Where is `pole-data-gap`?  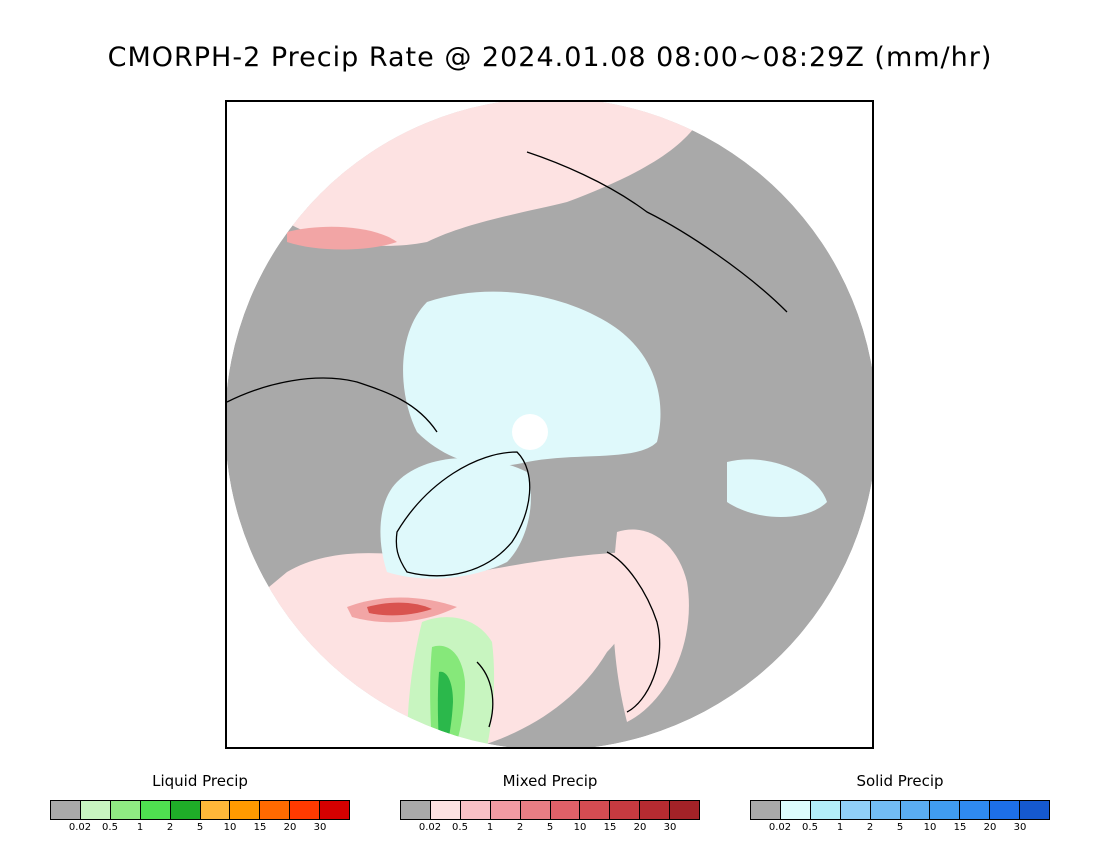
pole-data-gap is located at coordinates (530, 432).